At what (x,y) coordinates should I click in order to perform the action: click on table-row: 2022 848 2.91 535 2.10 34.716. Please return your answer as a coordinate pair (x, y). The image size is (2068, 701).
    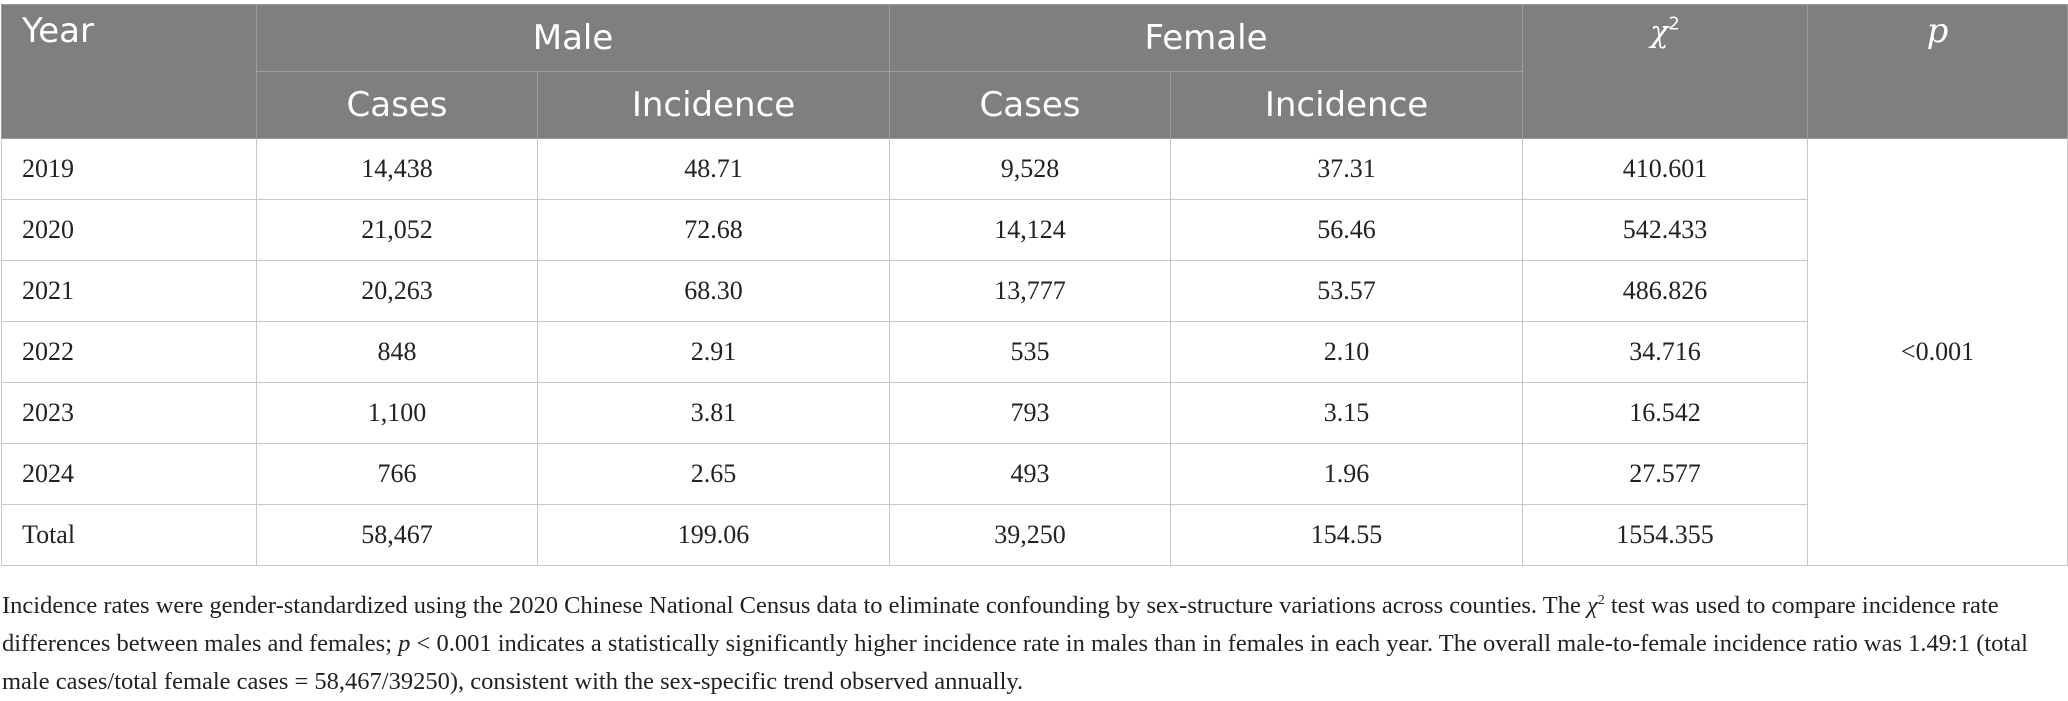
    Looking at the image, I should click on (1034, 352).